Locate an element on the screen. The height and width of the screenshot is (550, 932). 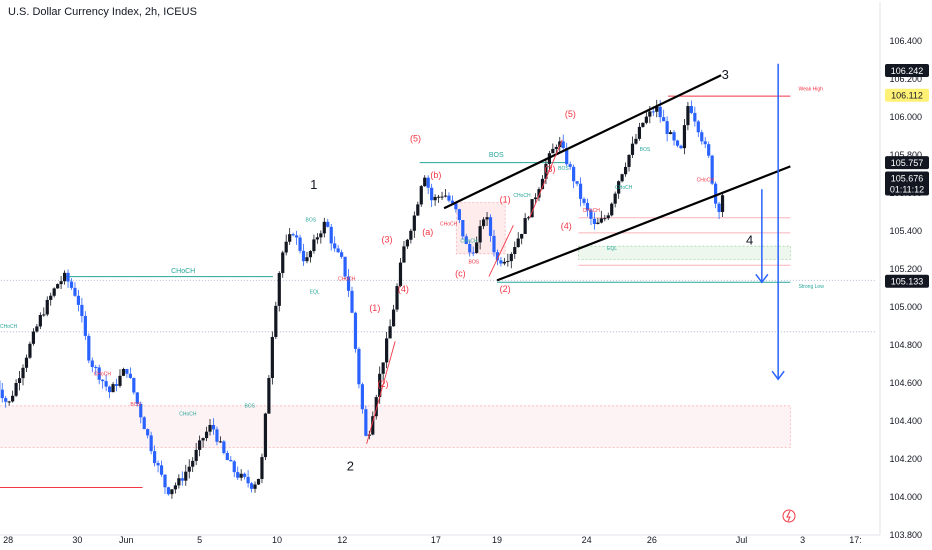
structure-label: CHoCH is located at coordinates (706, 181).